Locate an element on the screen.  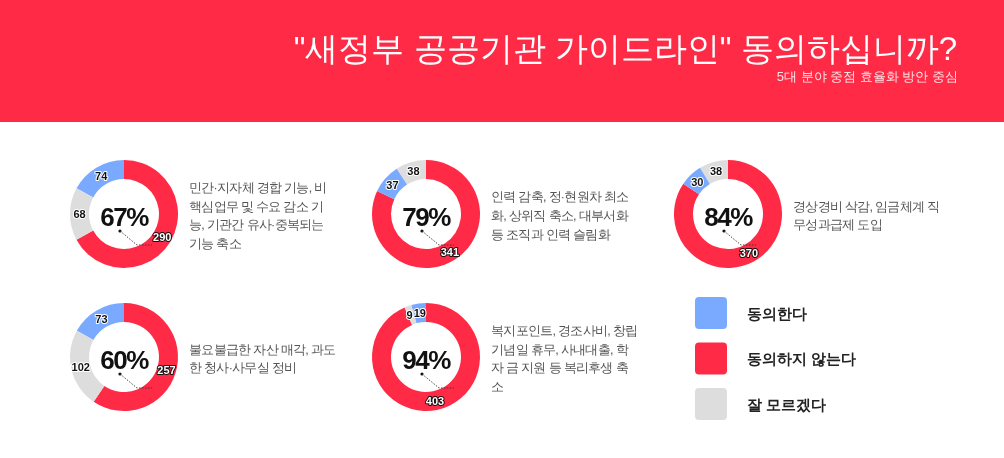
data-label: 257 is located at coordinates (166, 370).